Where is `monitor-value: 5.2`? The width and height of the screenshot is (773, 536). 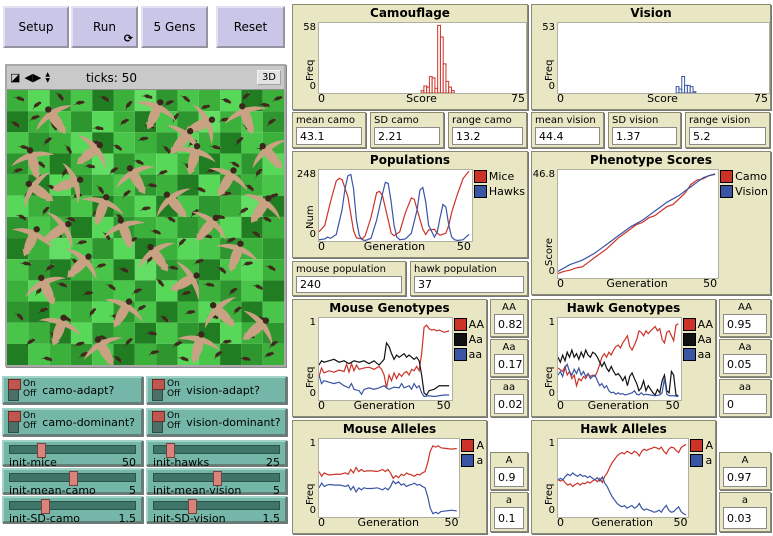 monitor-value: 5.2 is located at coordinates (727, 136).